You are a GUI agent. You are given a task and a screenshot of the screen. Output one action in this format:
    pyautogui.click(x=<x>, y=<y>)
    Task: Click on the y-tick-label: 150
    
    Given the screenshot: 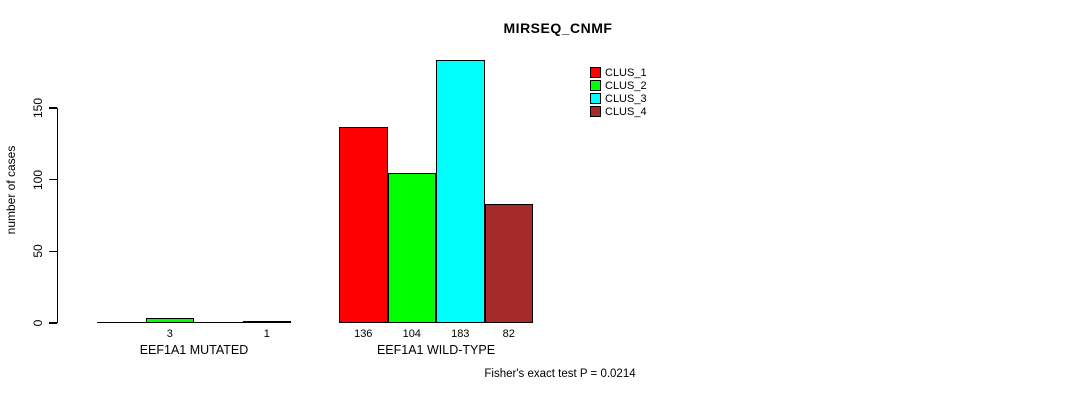 What is the action you would take?
    pyautogui.click(x=38, y=108)
    